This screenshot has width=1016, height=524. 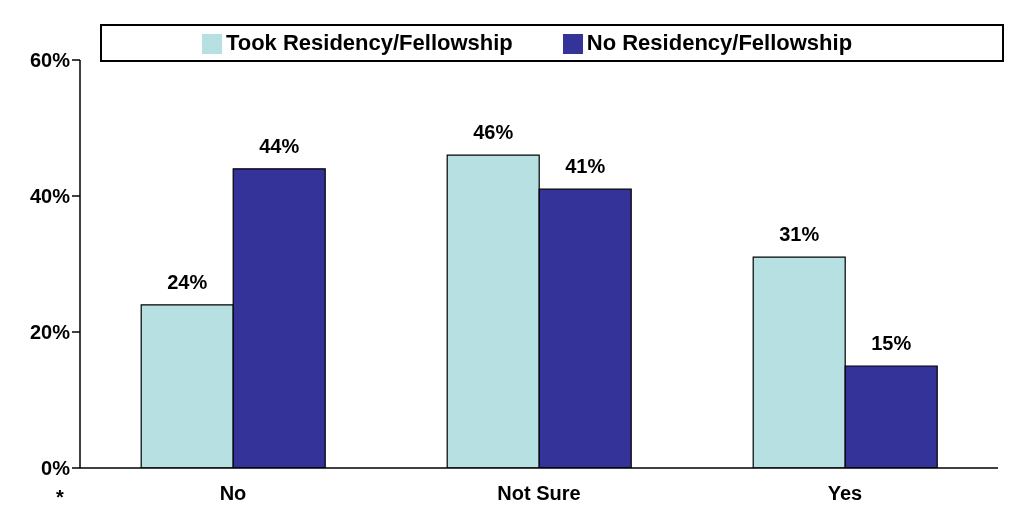 What do you see at coordinates (585, 166) in the screenshot?
I see `data-label: 41%` at bounding box center [585, 166].